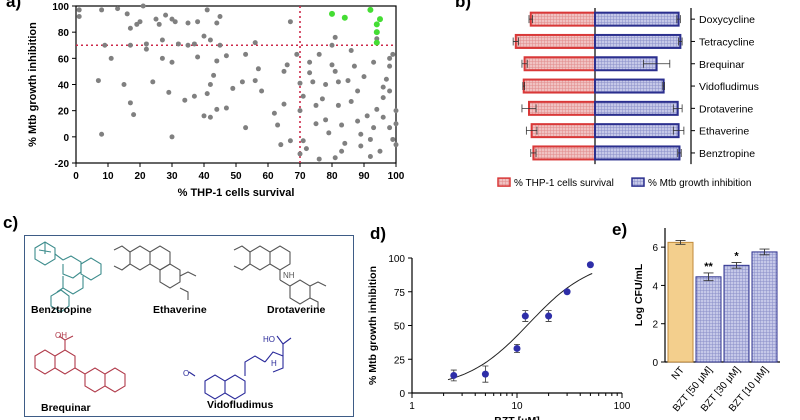 This screenshot has width=800, height=420. Describe the element at coordinates (61, 310) in the screenshot. I see `structure-label-benztropine: Benztropine` at that location.